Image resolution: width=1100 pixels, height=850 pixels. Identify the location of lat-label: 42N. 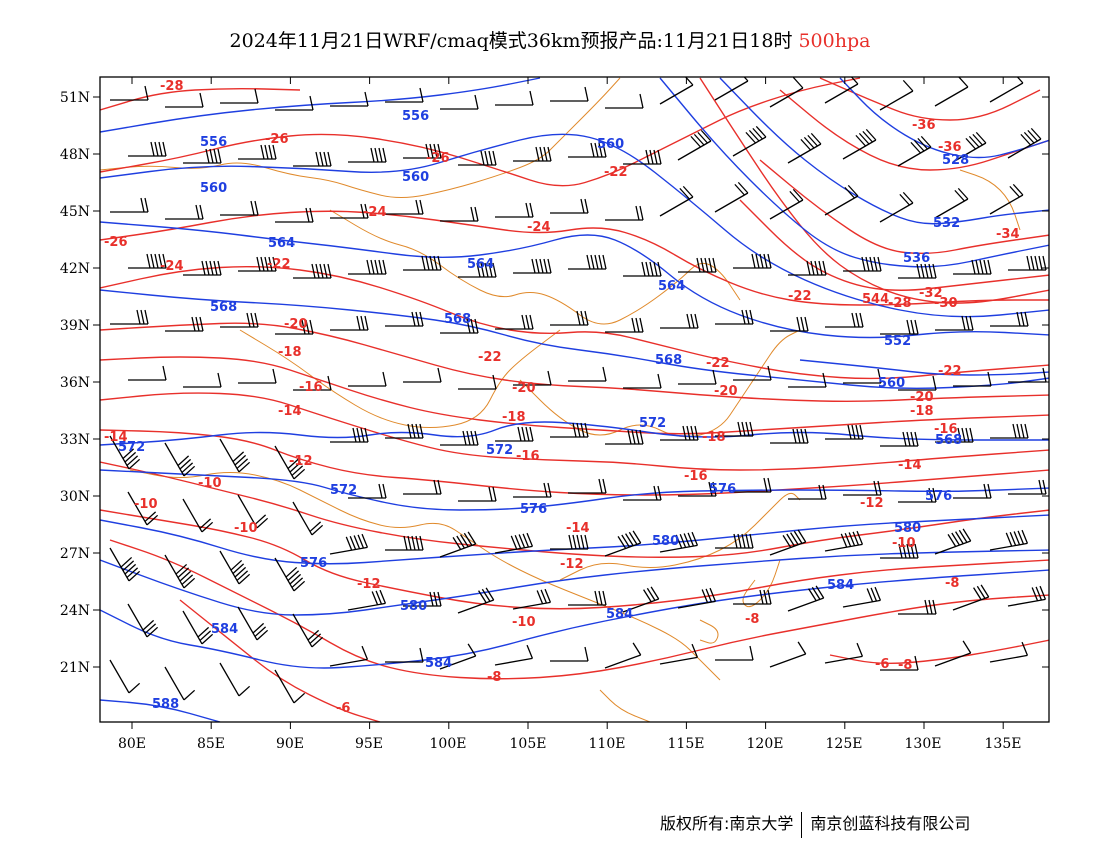
(75, 269).